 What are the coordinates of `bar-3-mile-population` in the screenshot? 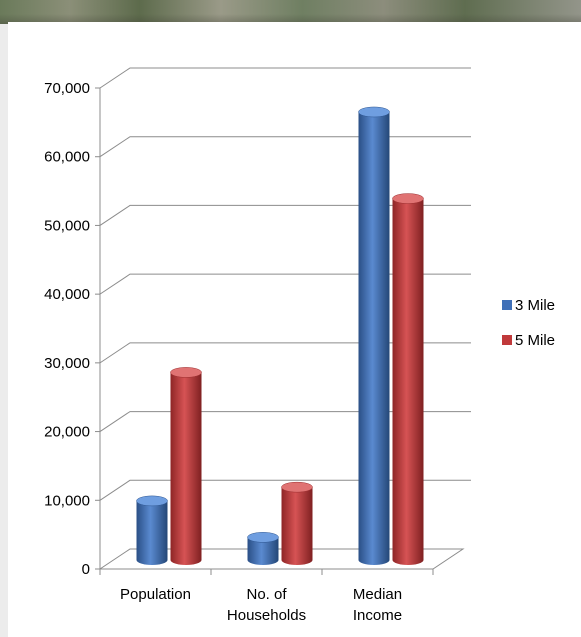 It's located at (152, 533).